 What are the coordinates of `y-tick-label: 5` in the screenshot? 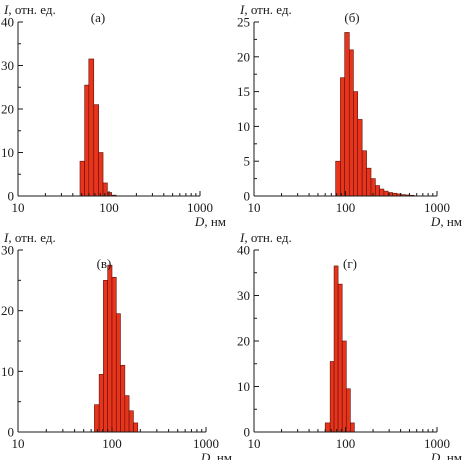 It's located at (247, 161).